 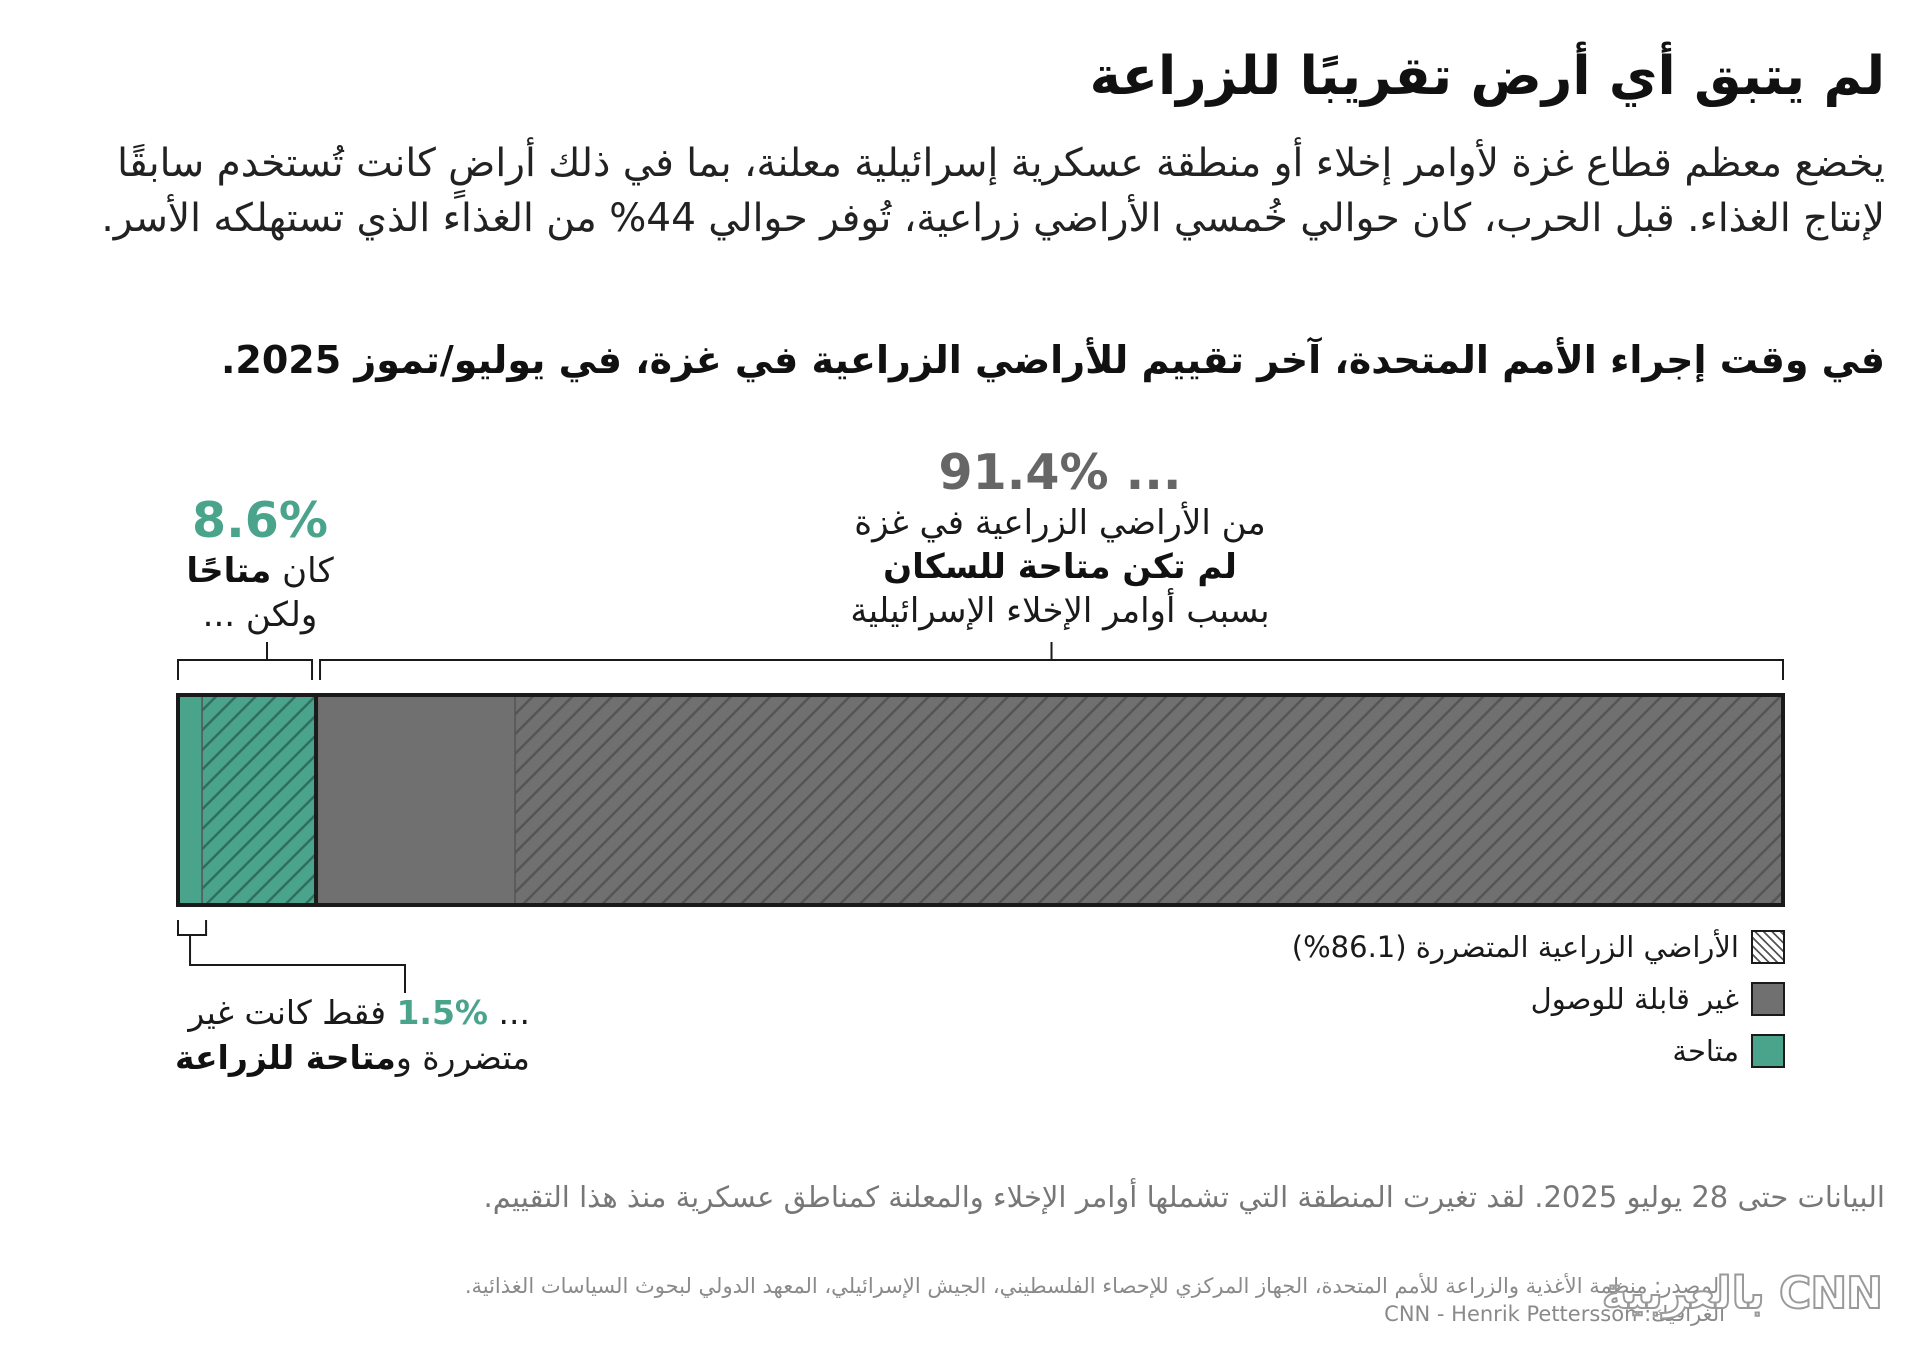 I want to click on bar-segment-available-undamaged, so click(x=190, y=800).